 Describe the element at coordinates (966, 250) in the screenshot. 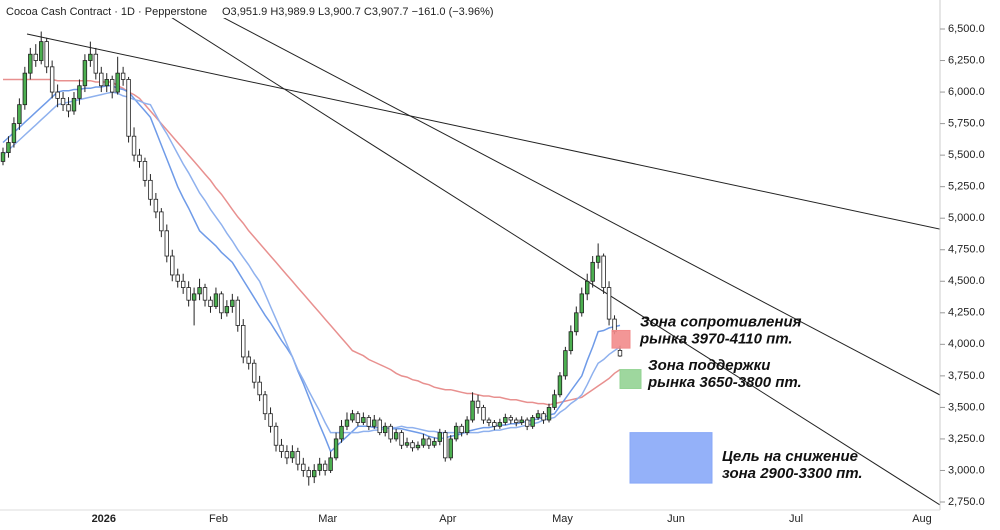

I see `y-tick-label: 4,750.0` at that location.